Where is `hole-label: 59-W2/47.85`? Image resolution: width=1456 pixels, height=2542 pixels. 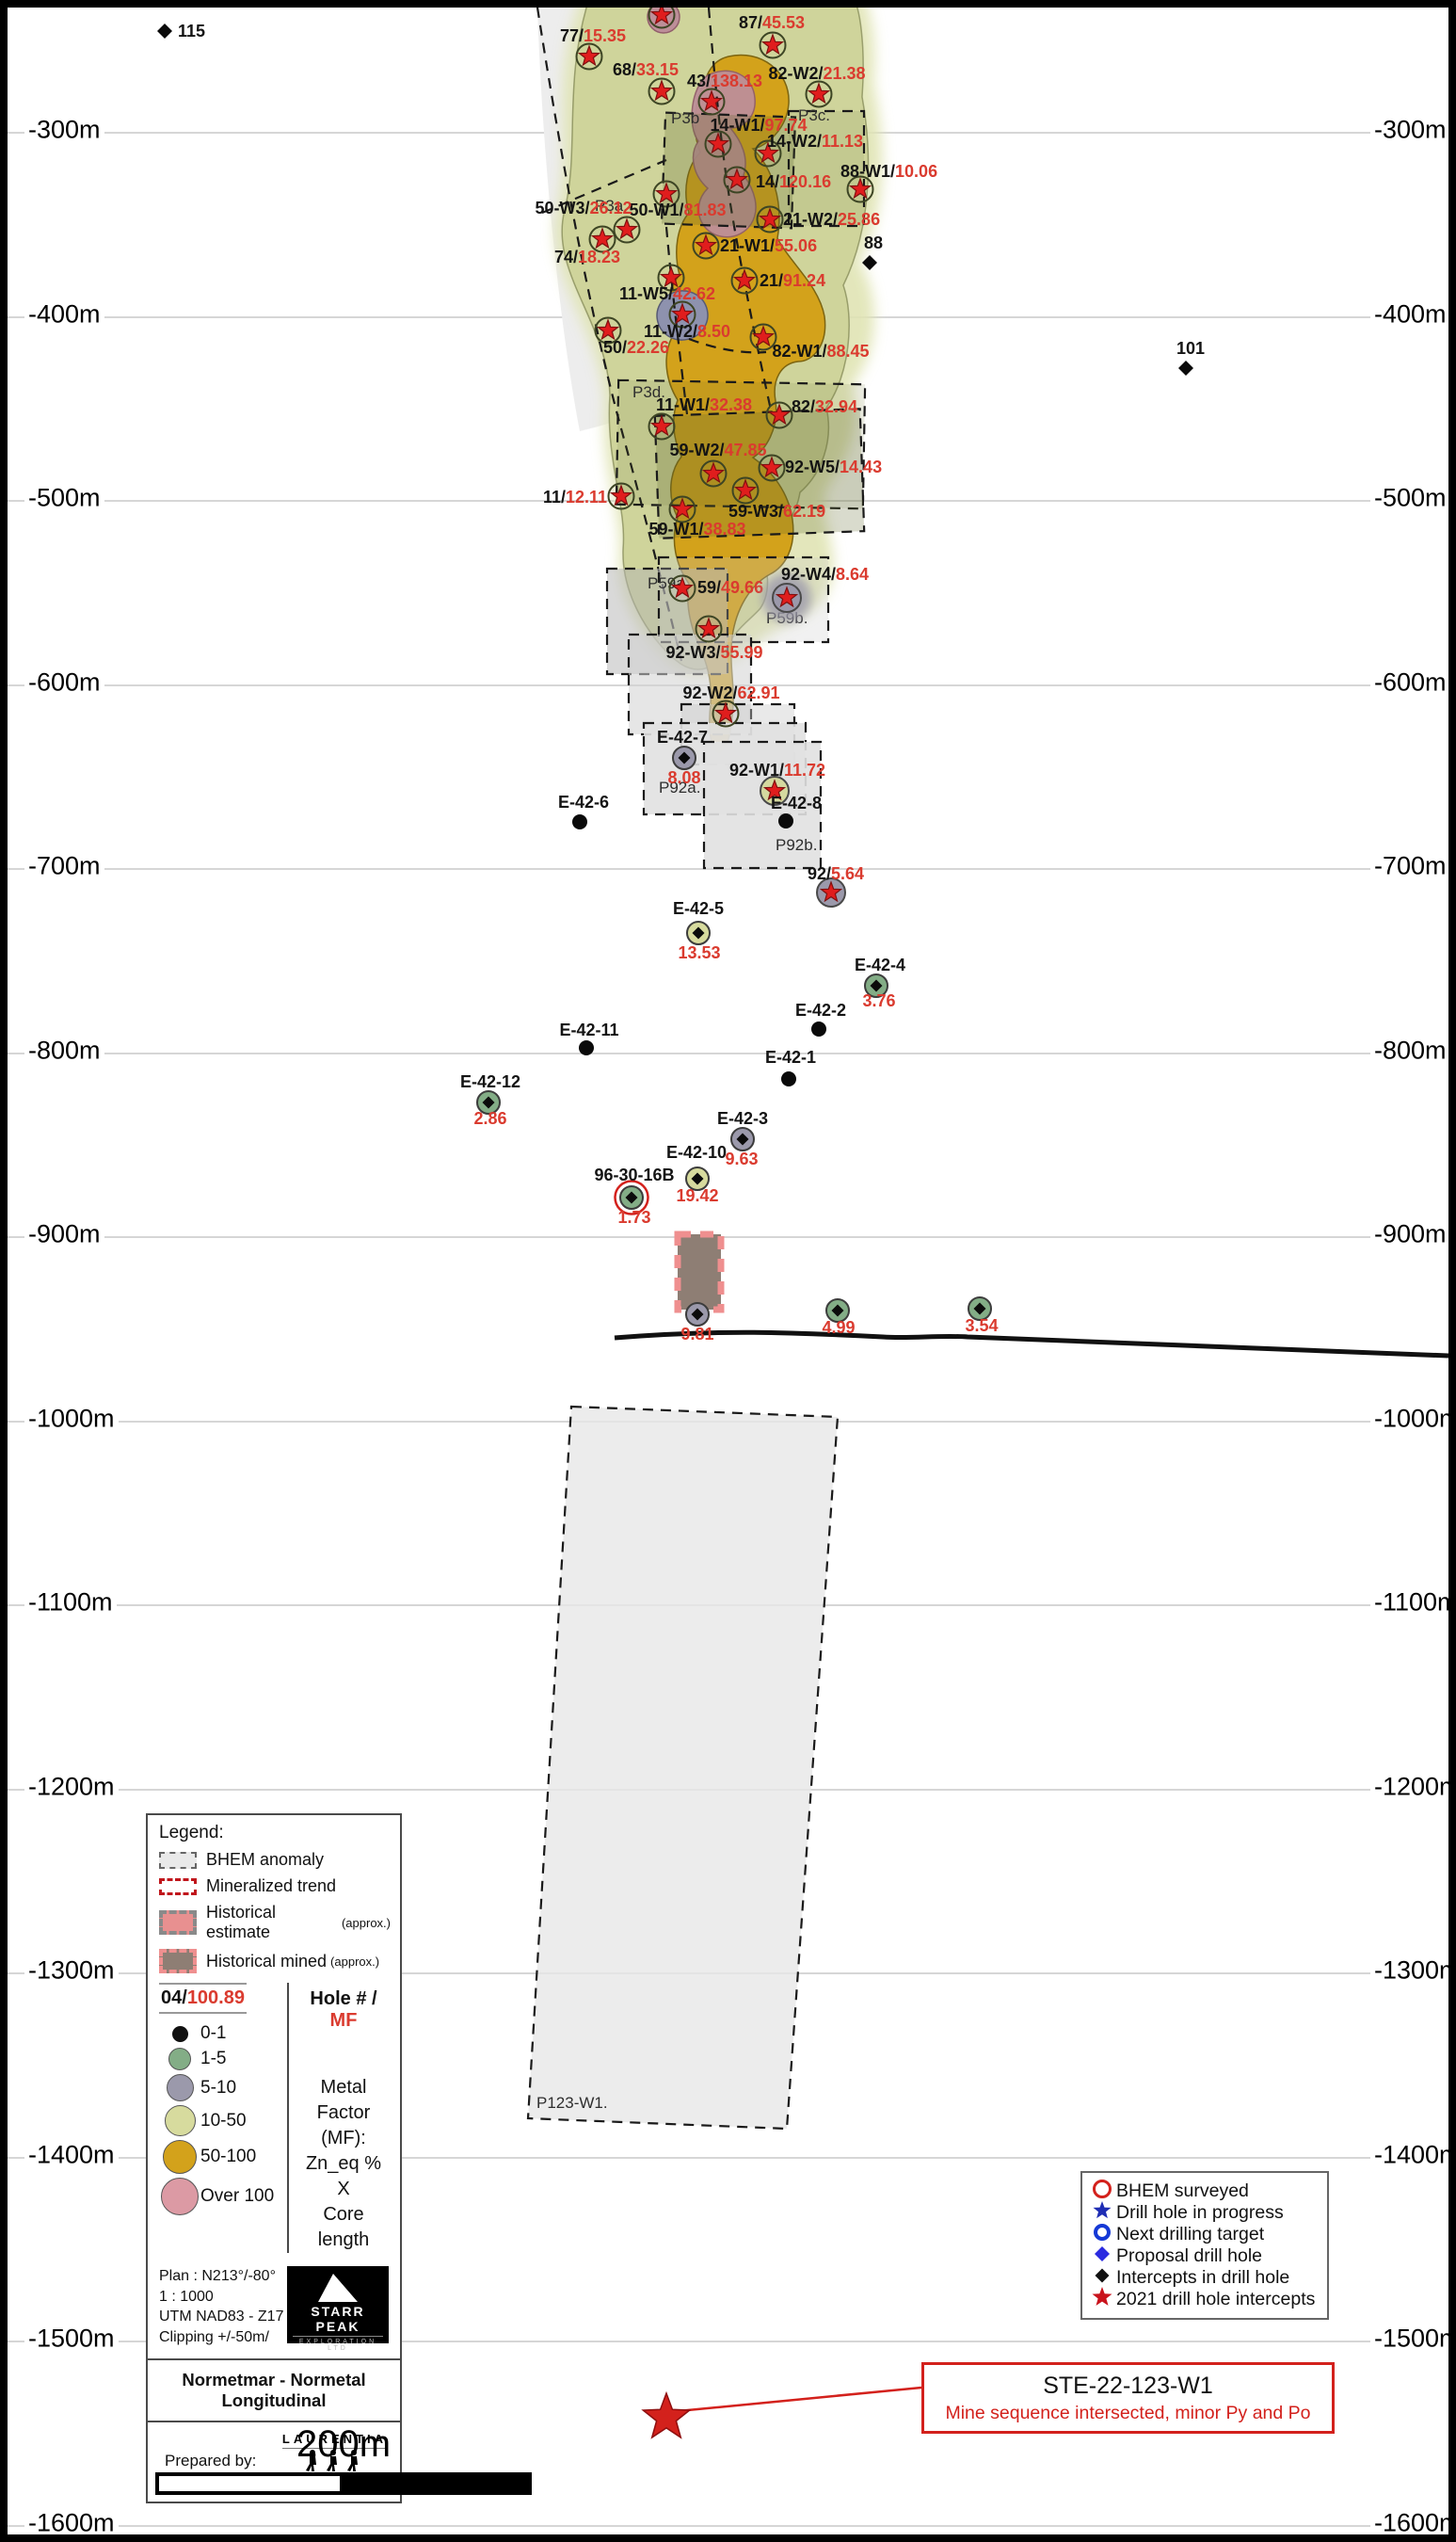 hole-label: 59-W2/47.85 is located at coordinates (717, 450).